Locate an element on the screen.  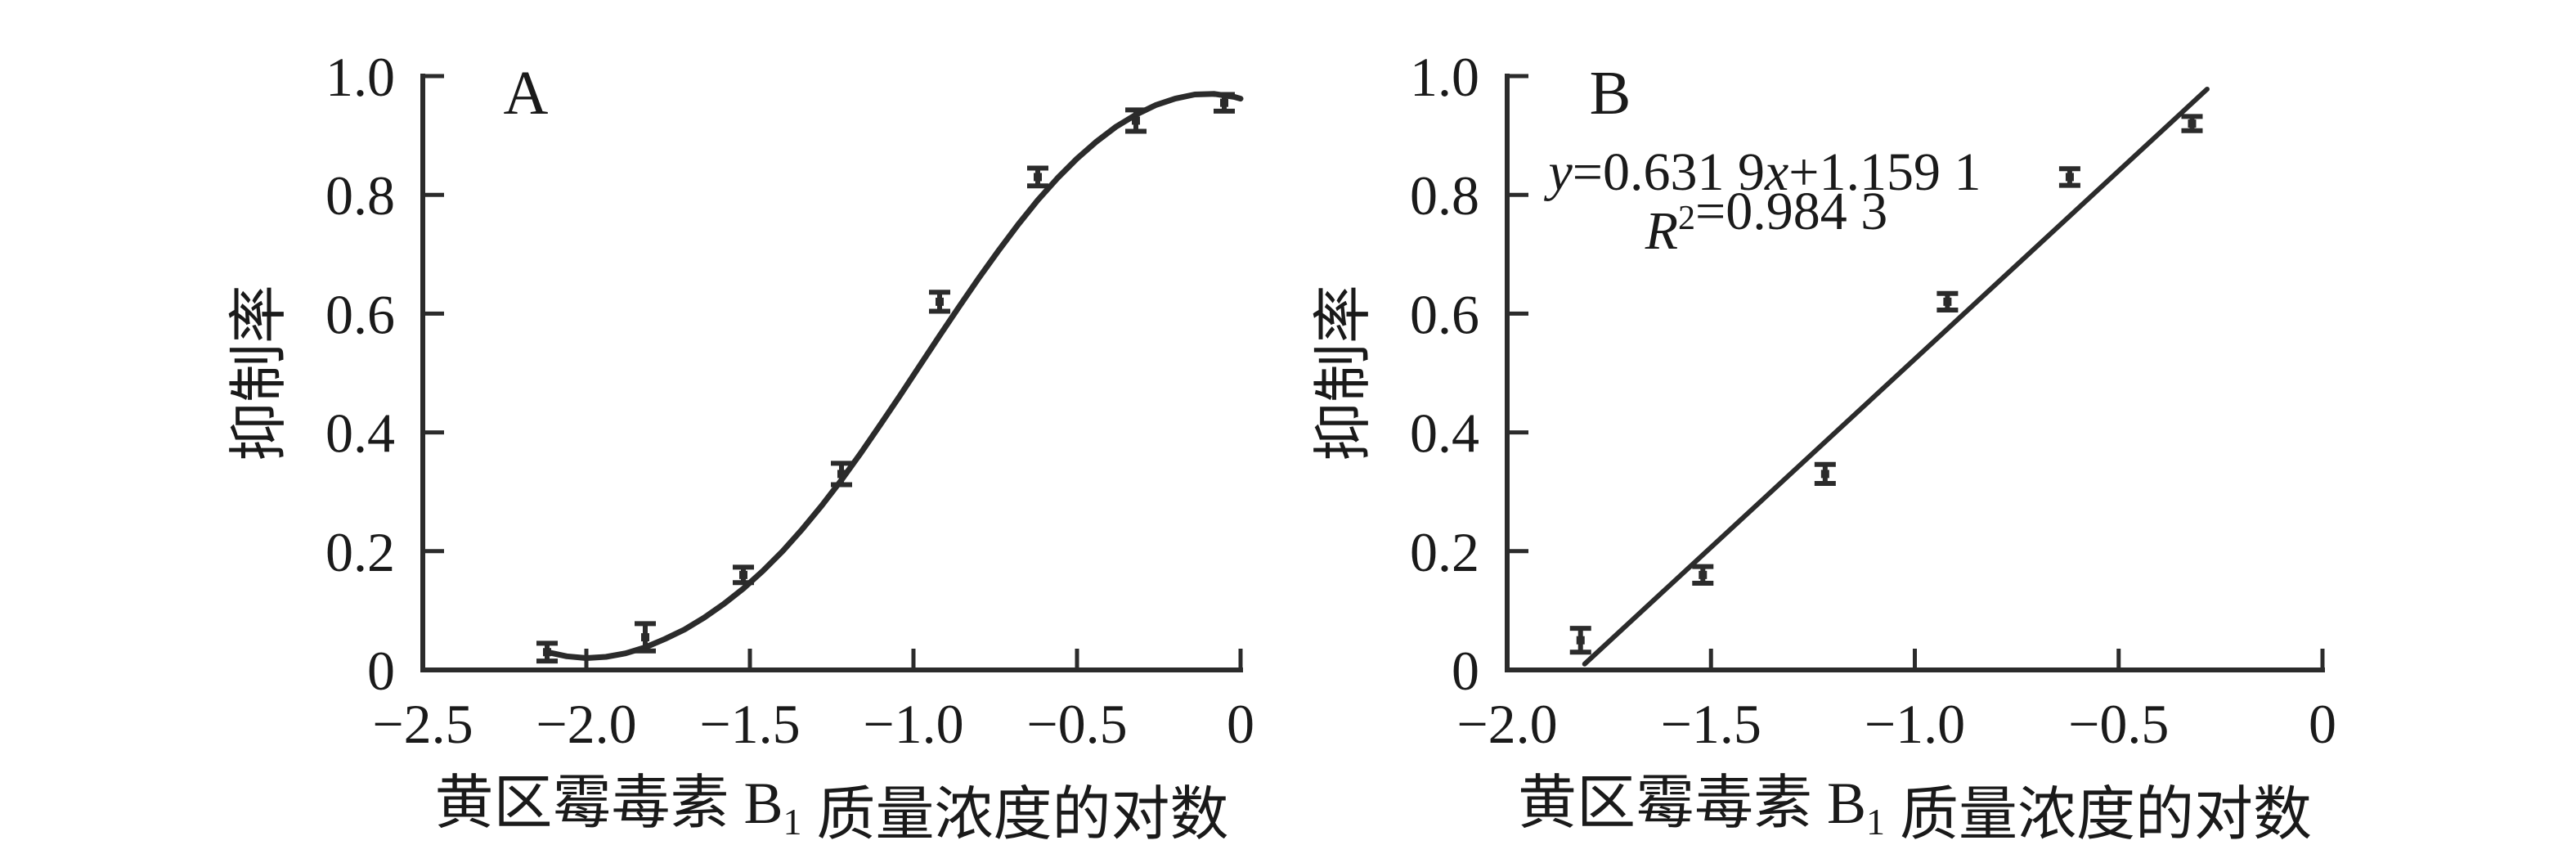
panel-letter: B is located at coordinates (1610, 93).